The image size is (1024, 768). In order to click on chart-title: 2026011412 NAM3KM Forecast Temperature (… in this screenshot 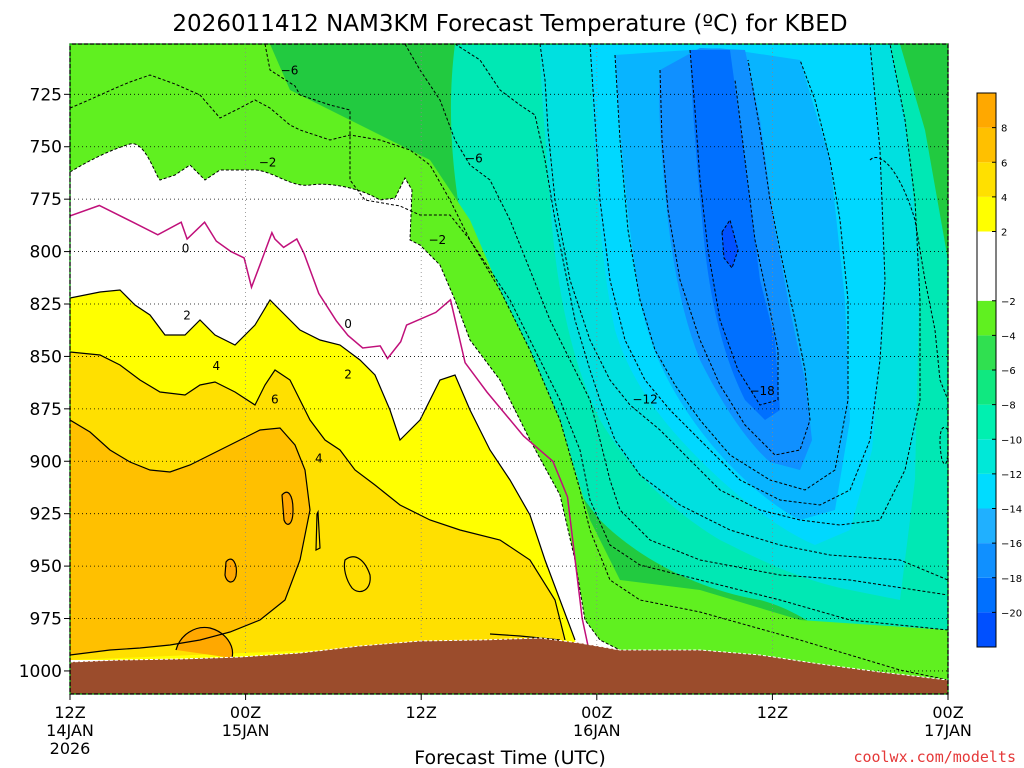, I will do `click(509, 24)`.